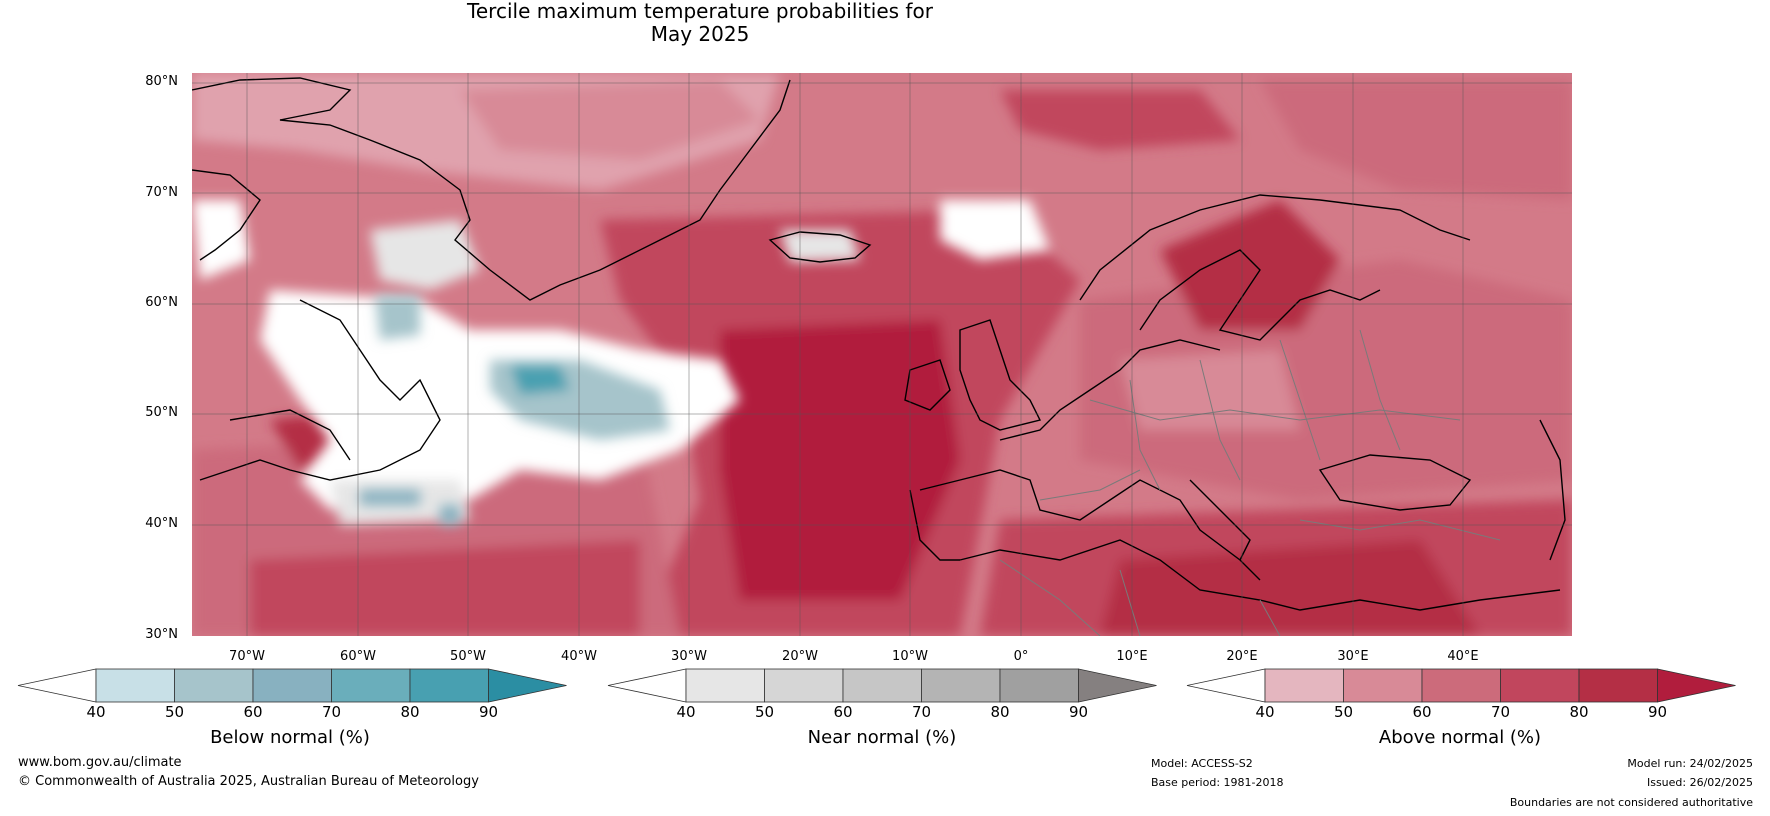 Image resolution: width=1770 pixels, height=816 pixels. What do you see at coordinates (358, 656) in the screenshot?
I see `lon-label: 60°W` at bounding box center [358, 656].